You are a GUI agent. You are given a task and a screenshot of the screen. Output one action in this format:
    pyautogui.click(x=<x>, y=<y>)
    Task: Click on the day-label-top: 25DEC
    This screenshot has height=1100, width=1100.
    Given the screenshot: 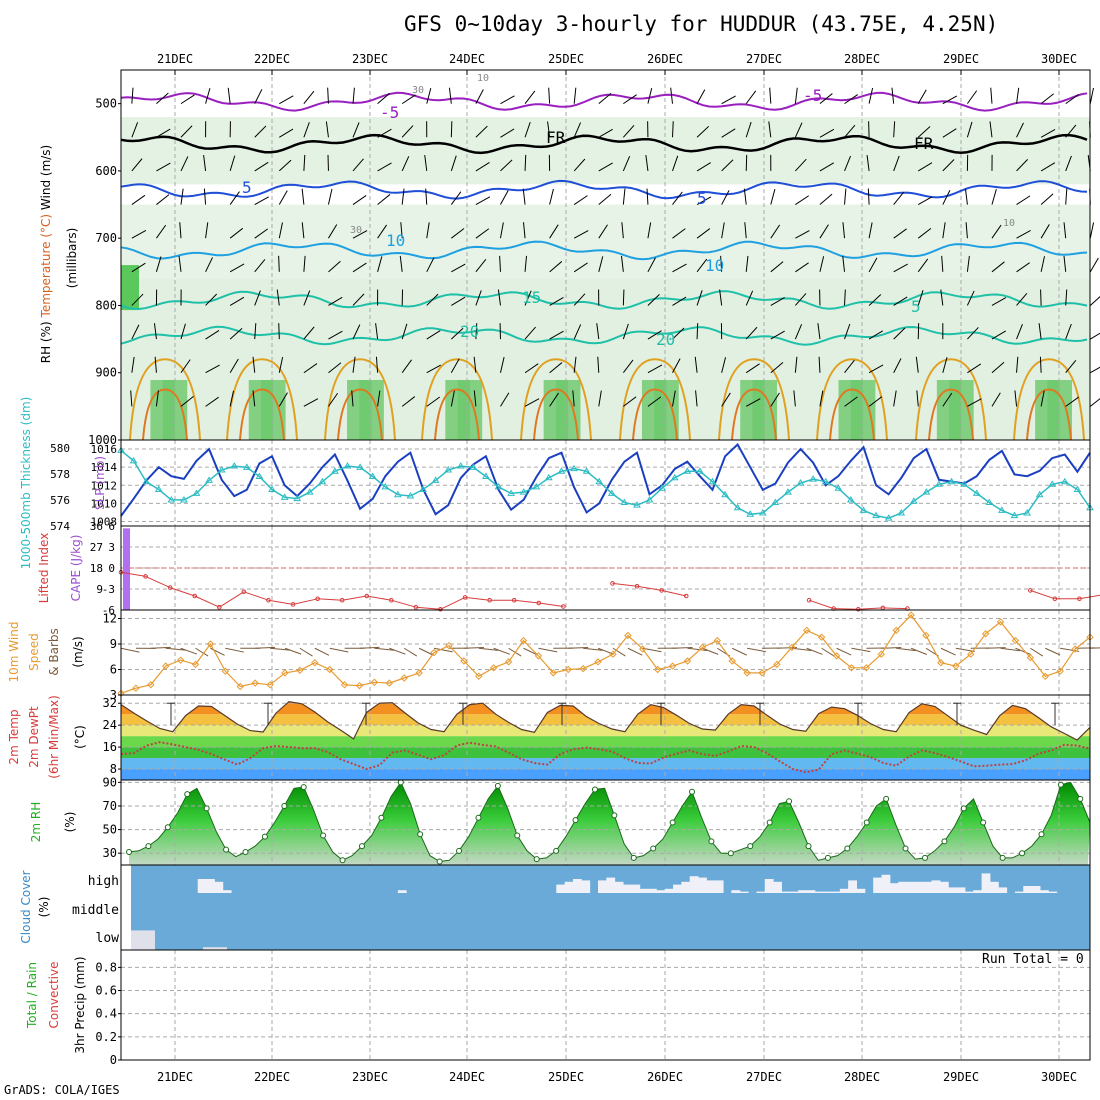 What is the action you would take?
    pyautogui.click(x=566, y=59)
    